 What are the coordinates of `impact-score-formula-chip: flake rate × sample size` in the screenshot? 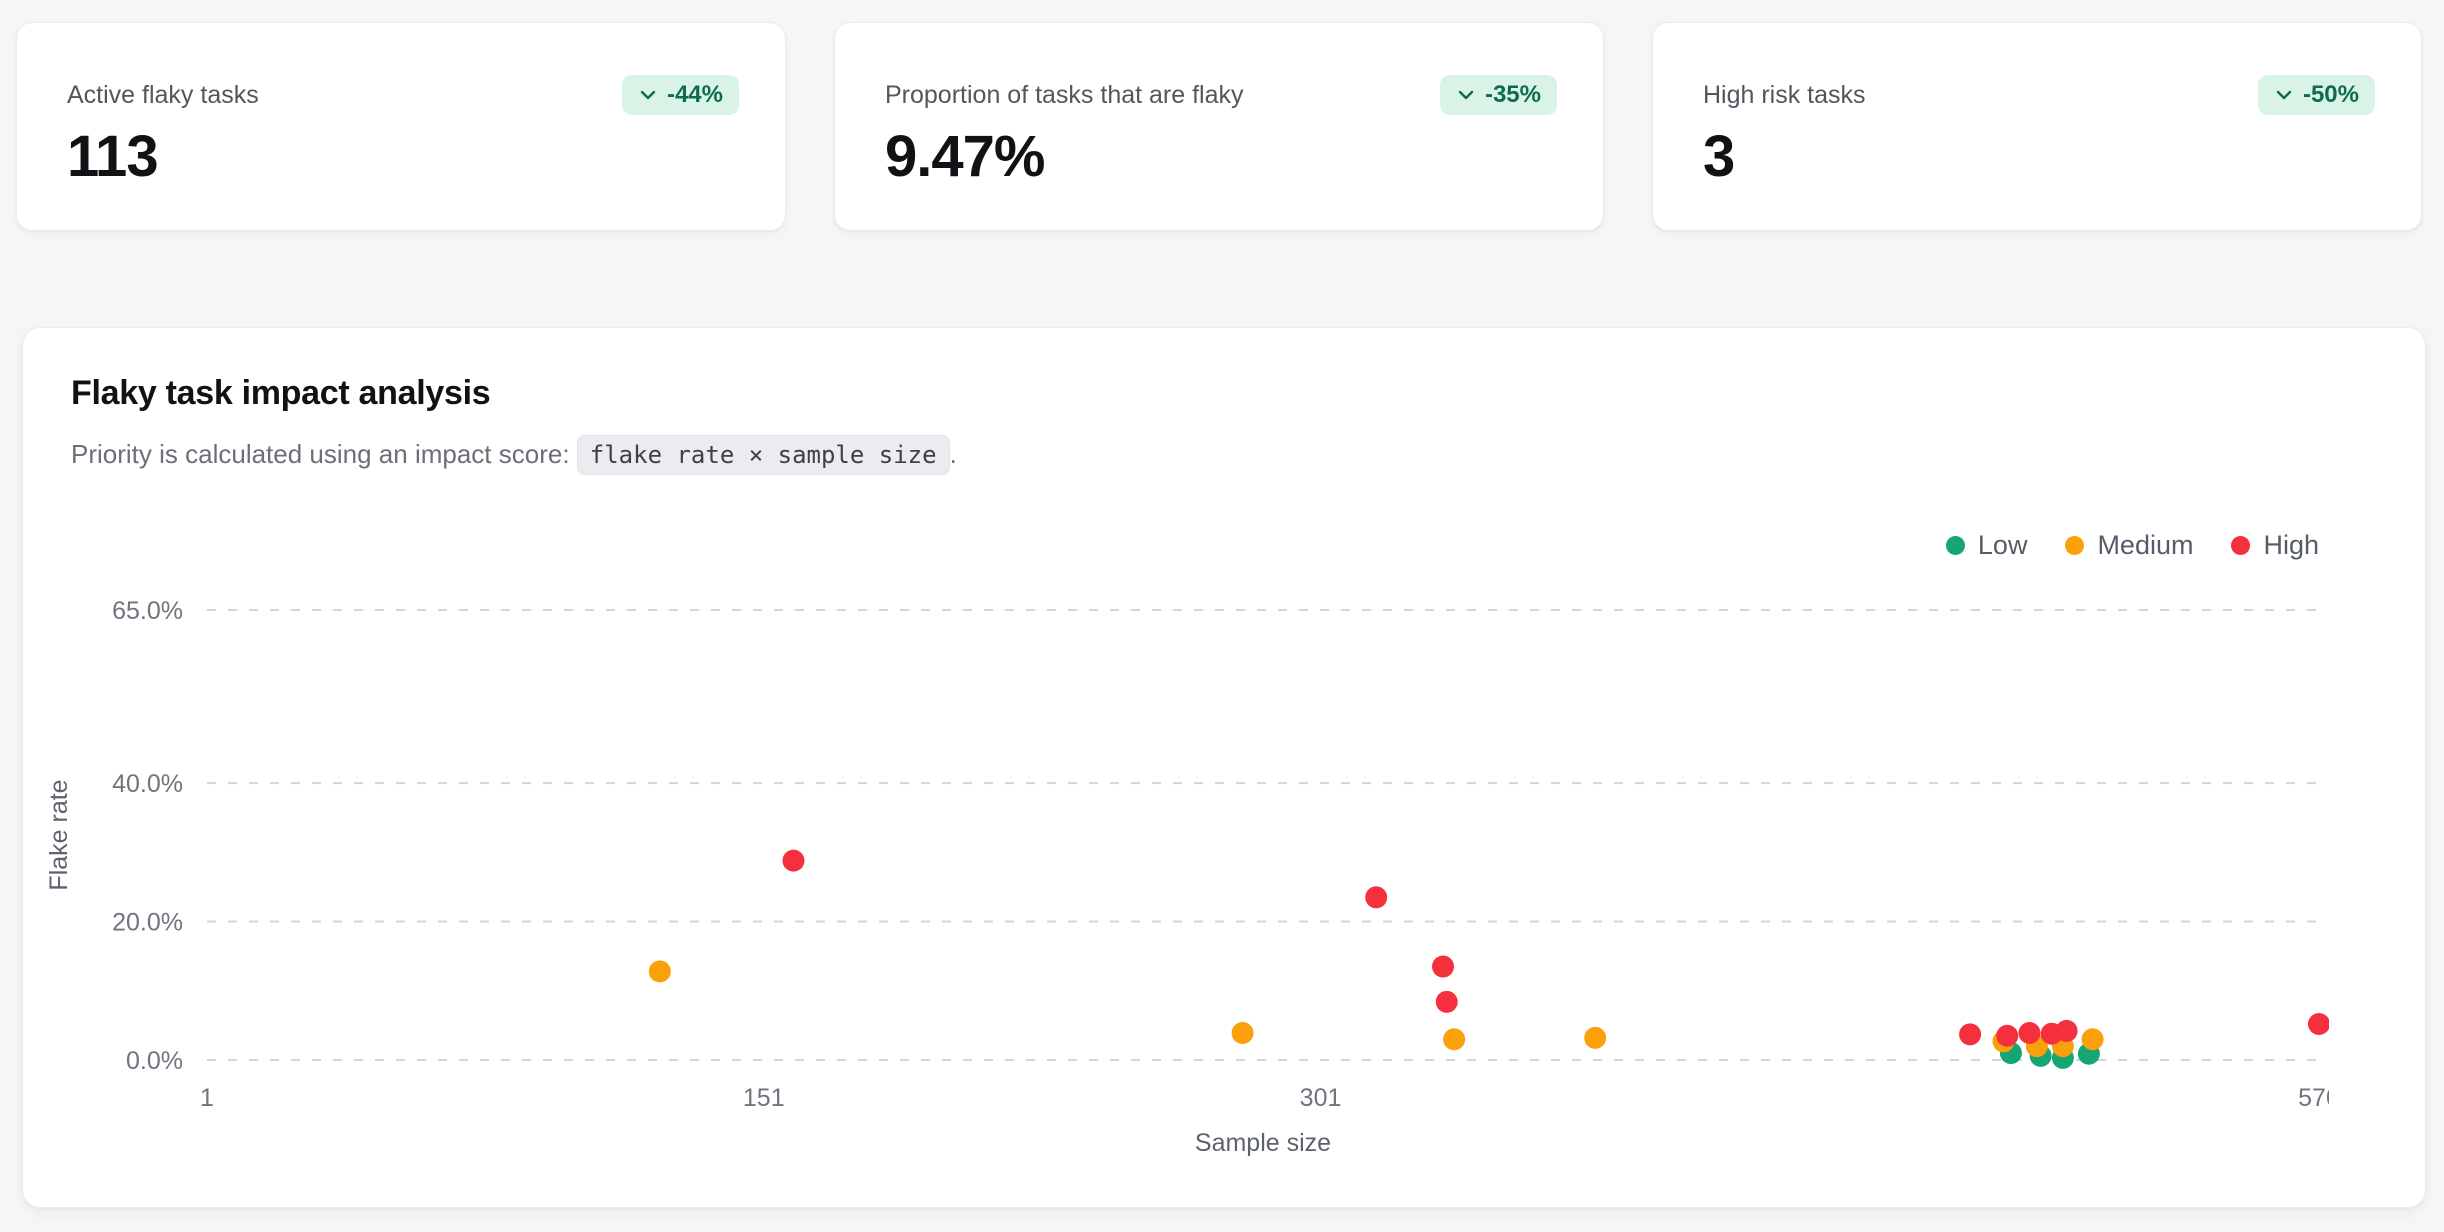 It's located at (763, 455).